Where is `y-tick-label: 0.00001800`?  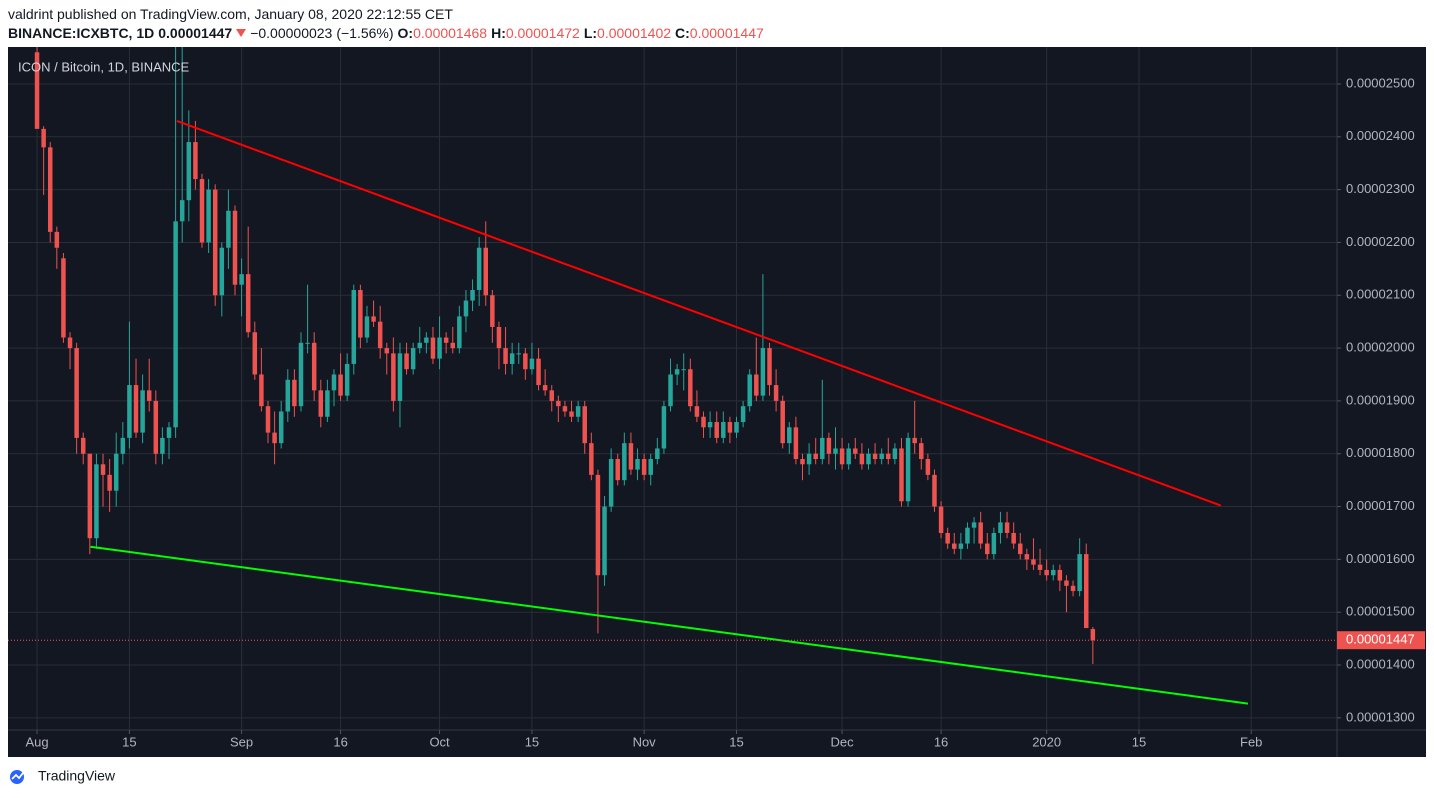
y-tick-label: 0.00001800 is located at coordinates (1380, 452).